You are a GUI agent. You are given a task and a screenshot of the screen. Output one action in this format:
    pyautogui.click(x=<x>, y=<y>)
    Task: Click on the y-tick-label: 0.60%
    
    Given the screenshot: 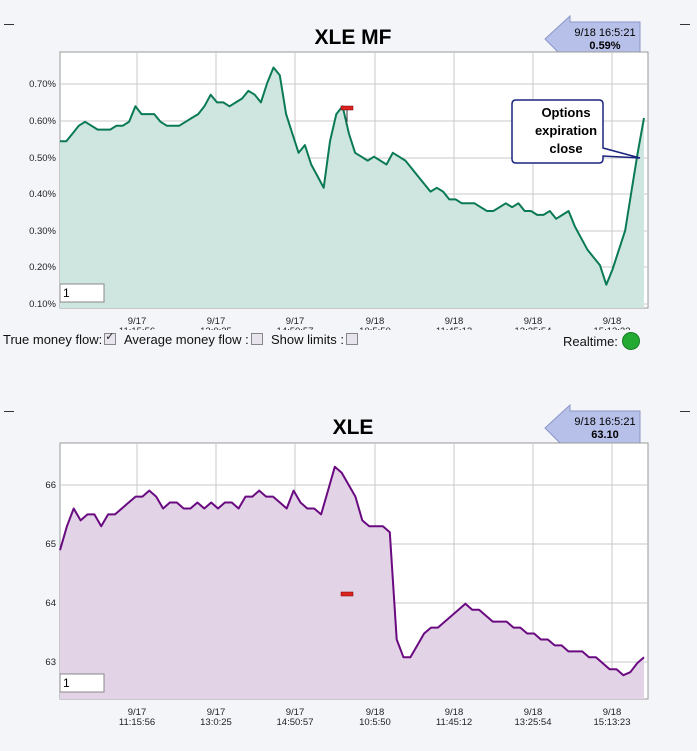 What is the action you would take?
    pyautogui.click(x=42, y=121)
    